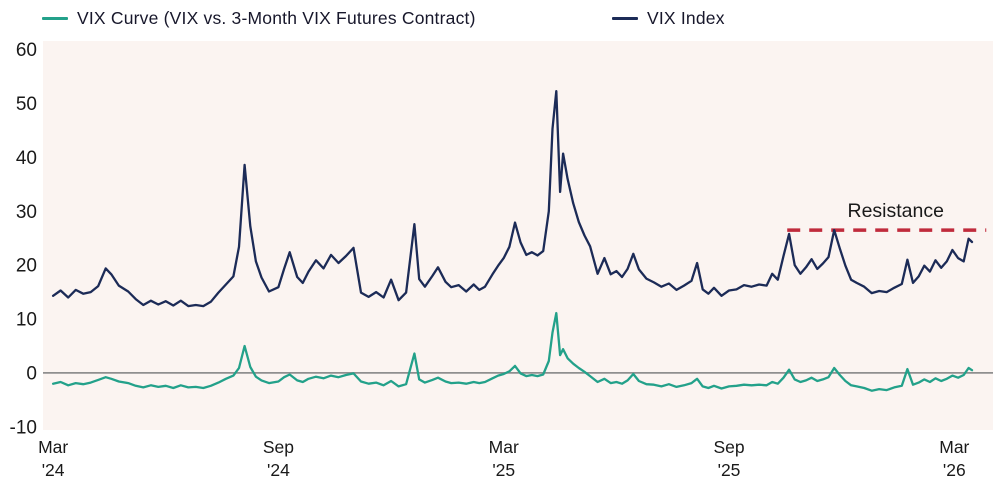 This screenshot has height=490, width=1007. What do you see at coordinates (625, 18) in the screenshot?
I see `vix-index-swatch` at bounding box center [625, 18].